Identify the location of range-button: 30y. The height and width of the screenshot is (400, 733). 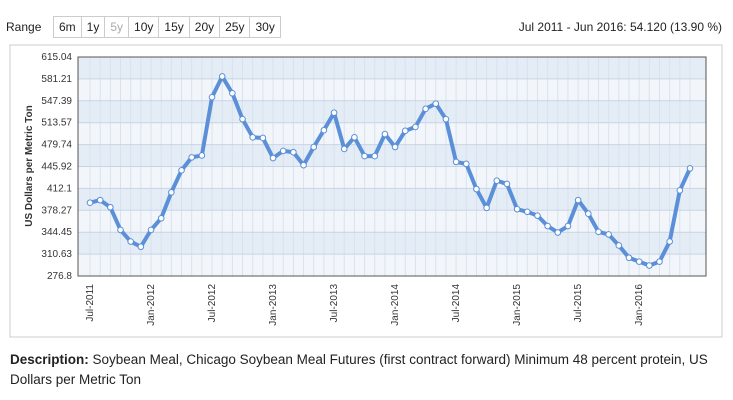
(265, 27).